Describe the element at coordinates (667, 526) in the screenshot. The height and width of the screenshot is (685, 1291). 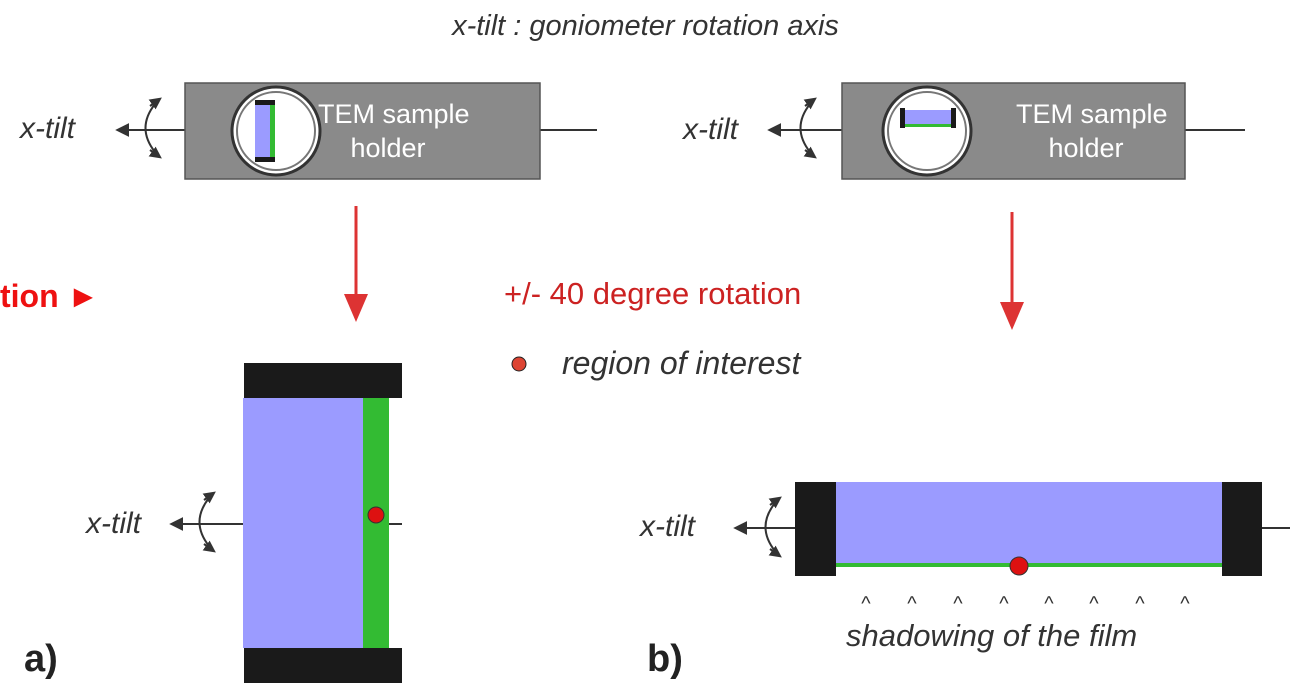
I see `x-tilt-label-bottom-b: x-tilt` at that location.